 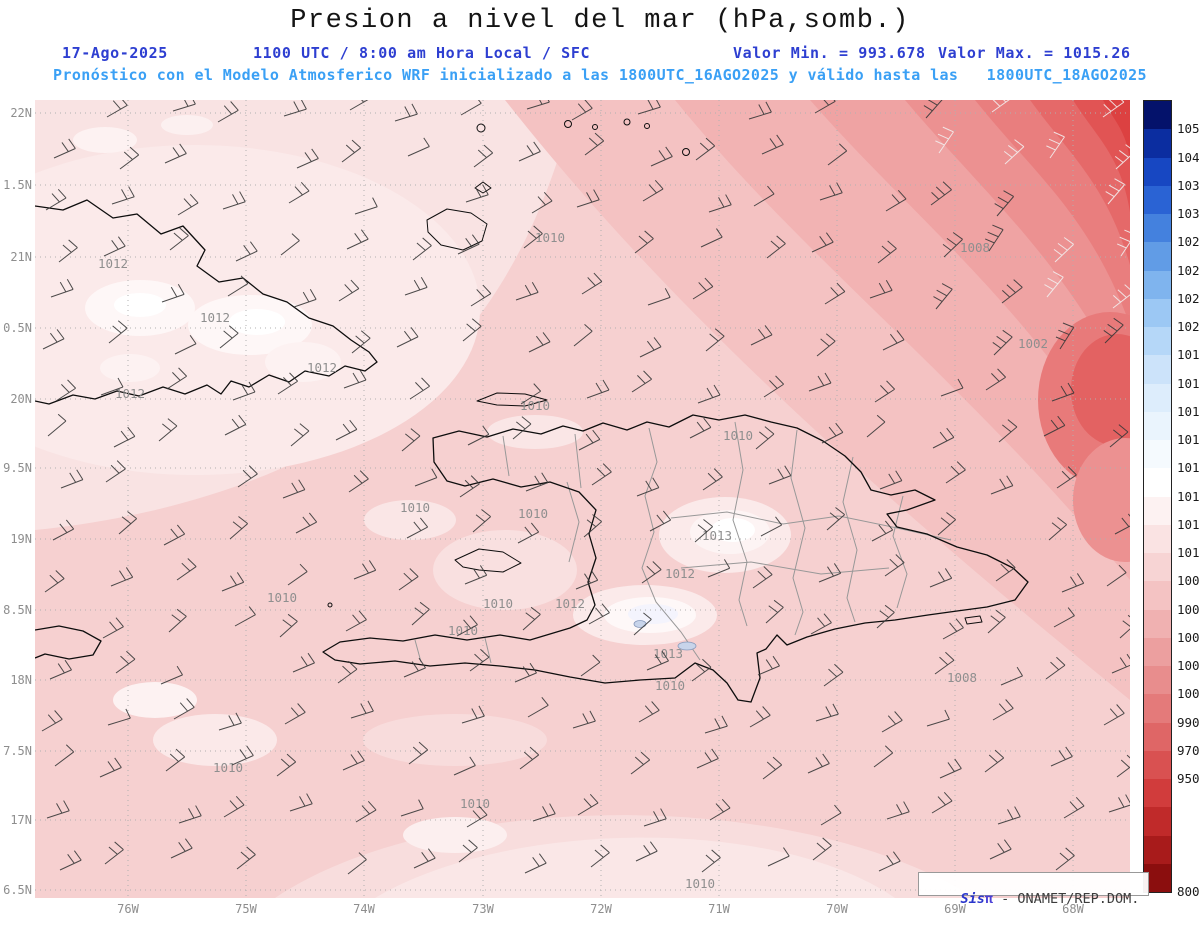 What do you see at coordinates (1188, 665) in the screenshot?
I see `colorbar-tick-label: 1002` at bounding box center [1188, 665].